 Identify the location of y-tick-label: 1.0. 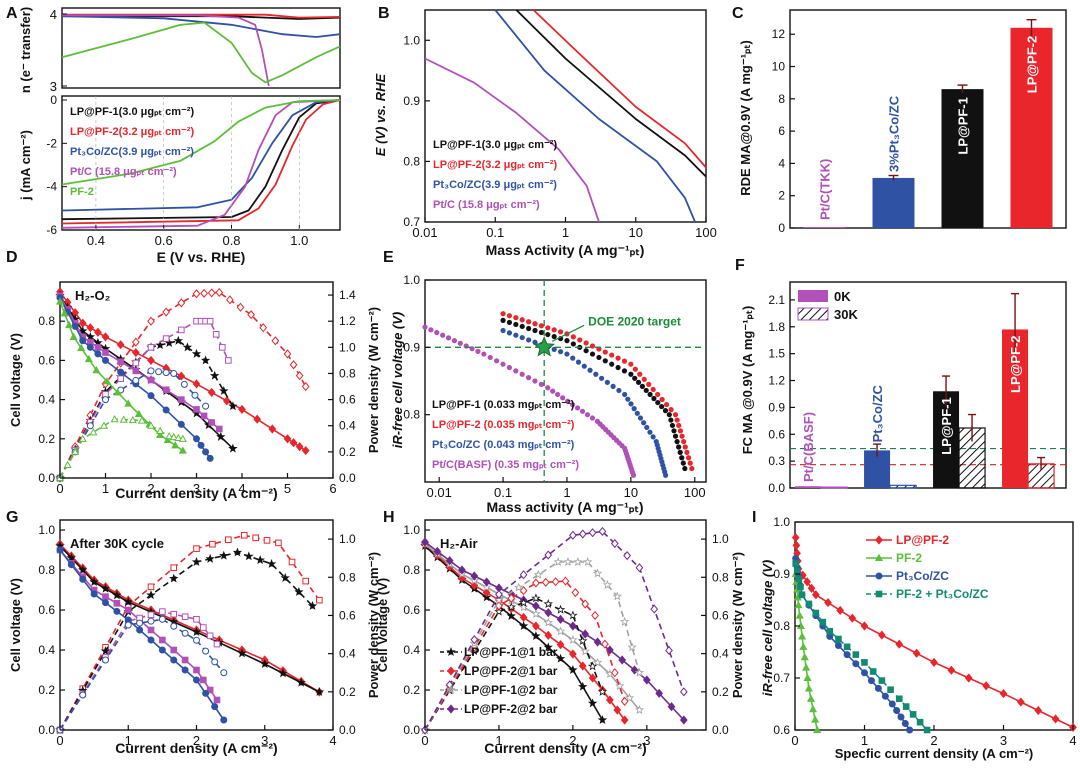
(411, 280).